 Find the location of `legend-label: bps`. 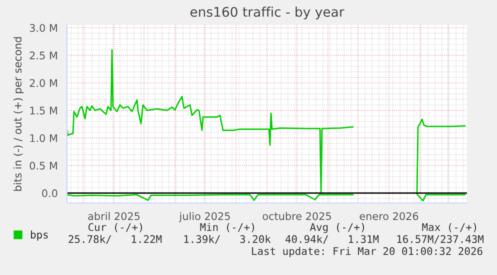

legend-label: bps is located at coordinates (39, 235).